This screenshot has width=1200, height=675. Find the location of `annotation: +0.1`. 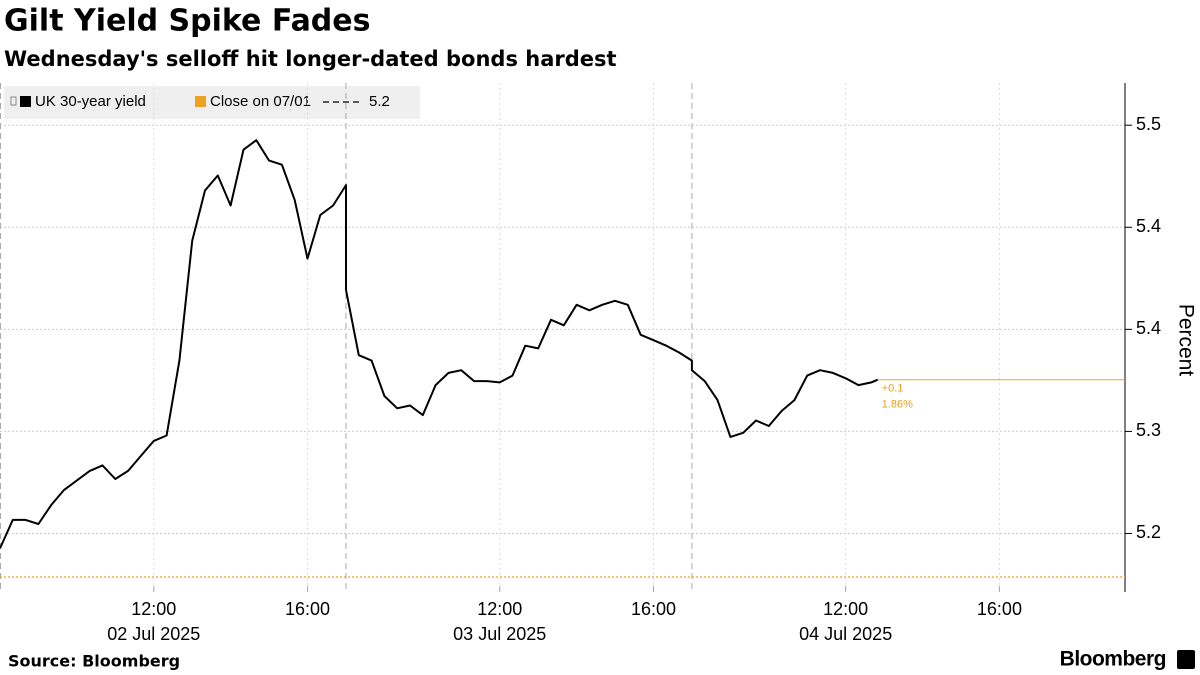

annotation: +0.1 is located at coordinates (893, 389).